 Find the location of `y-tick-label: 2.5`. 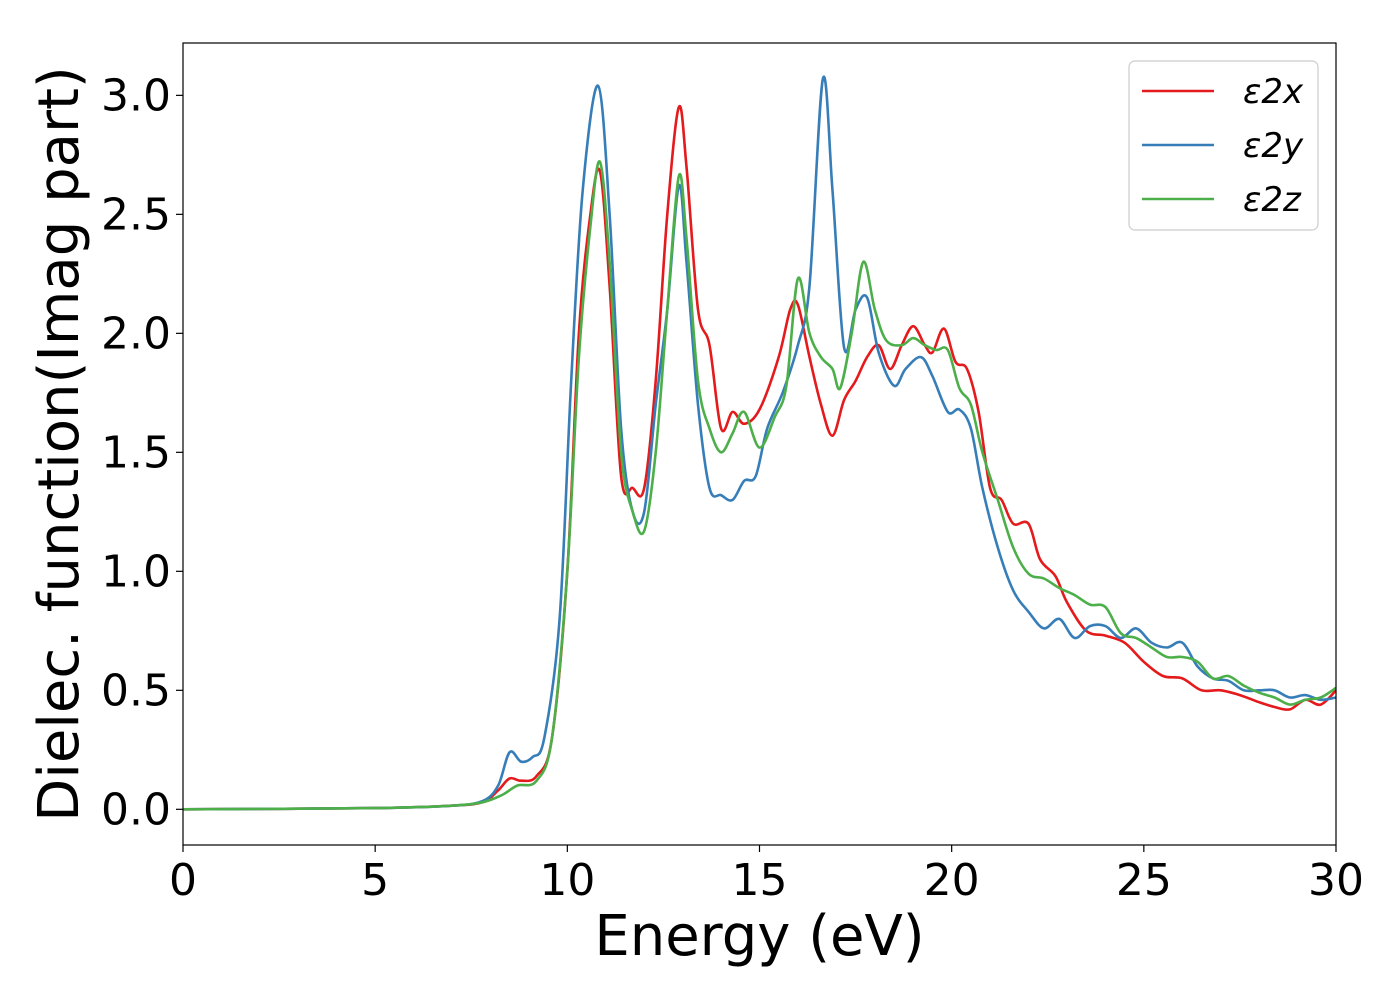

y-tick-label: 2.5 is located at coordinates (136, 214).